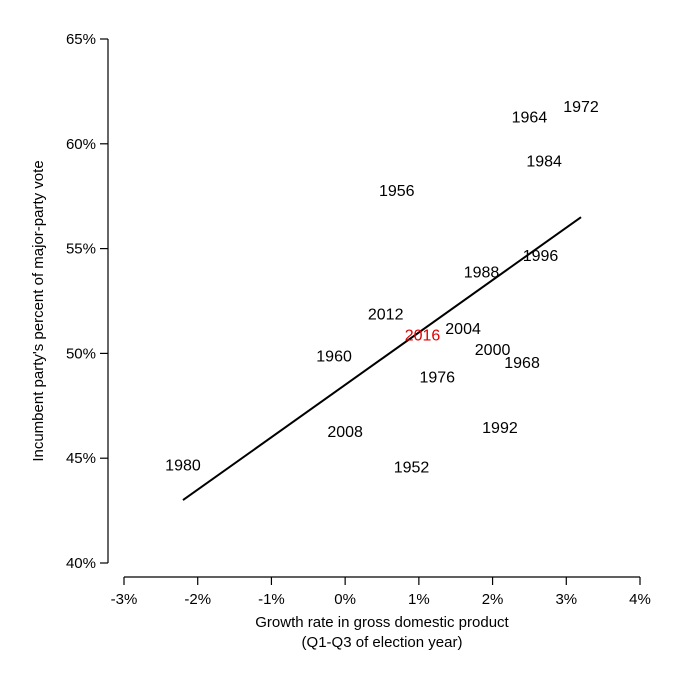 The height and width of the screenshot is (680, 680). Describe the element at coordinates (541, 256) in the screenshot. I see `point-1996: 1996` at that location.